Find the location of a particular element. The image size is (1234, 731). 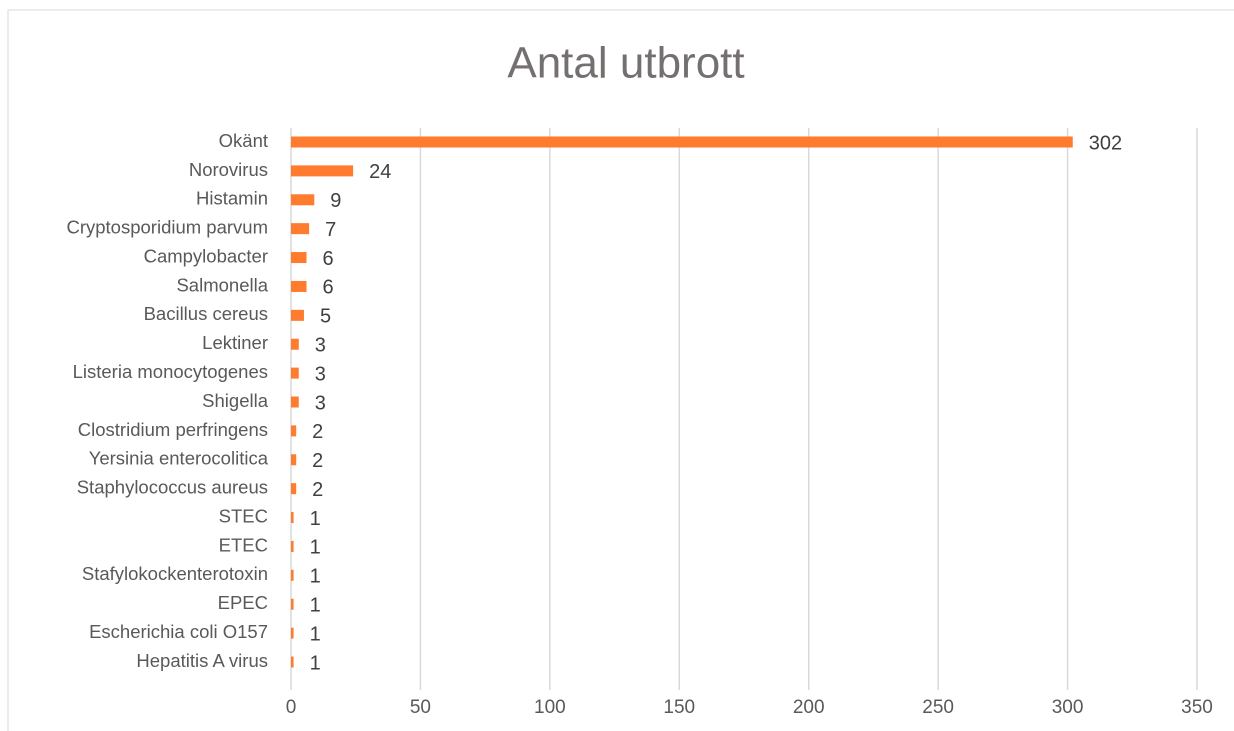

x-tick-label: 100 is located at coordinates (550, 707).